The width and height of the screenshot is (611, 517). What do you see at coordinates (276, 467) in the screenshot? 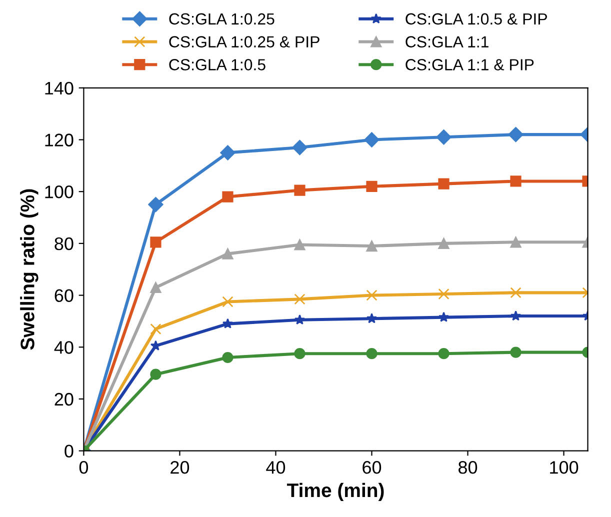
I see `x-tick-label: 40` at bounding box center [276, 467].